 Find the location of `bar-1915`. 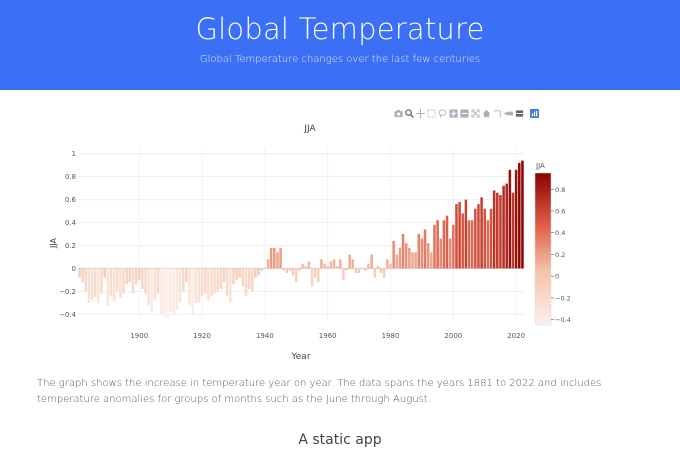

bar-1915 is located at coordinates (186, 275).